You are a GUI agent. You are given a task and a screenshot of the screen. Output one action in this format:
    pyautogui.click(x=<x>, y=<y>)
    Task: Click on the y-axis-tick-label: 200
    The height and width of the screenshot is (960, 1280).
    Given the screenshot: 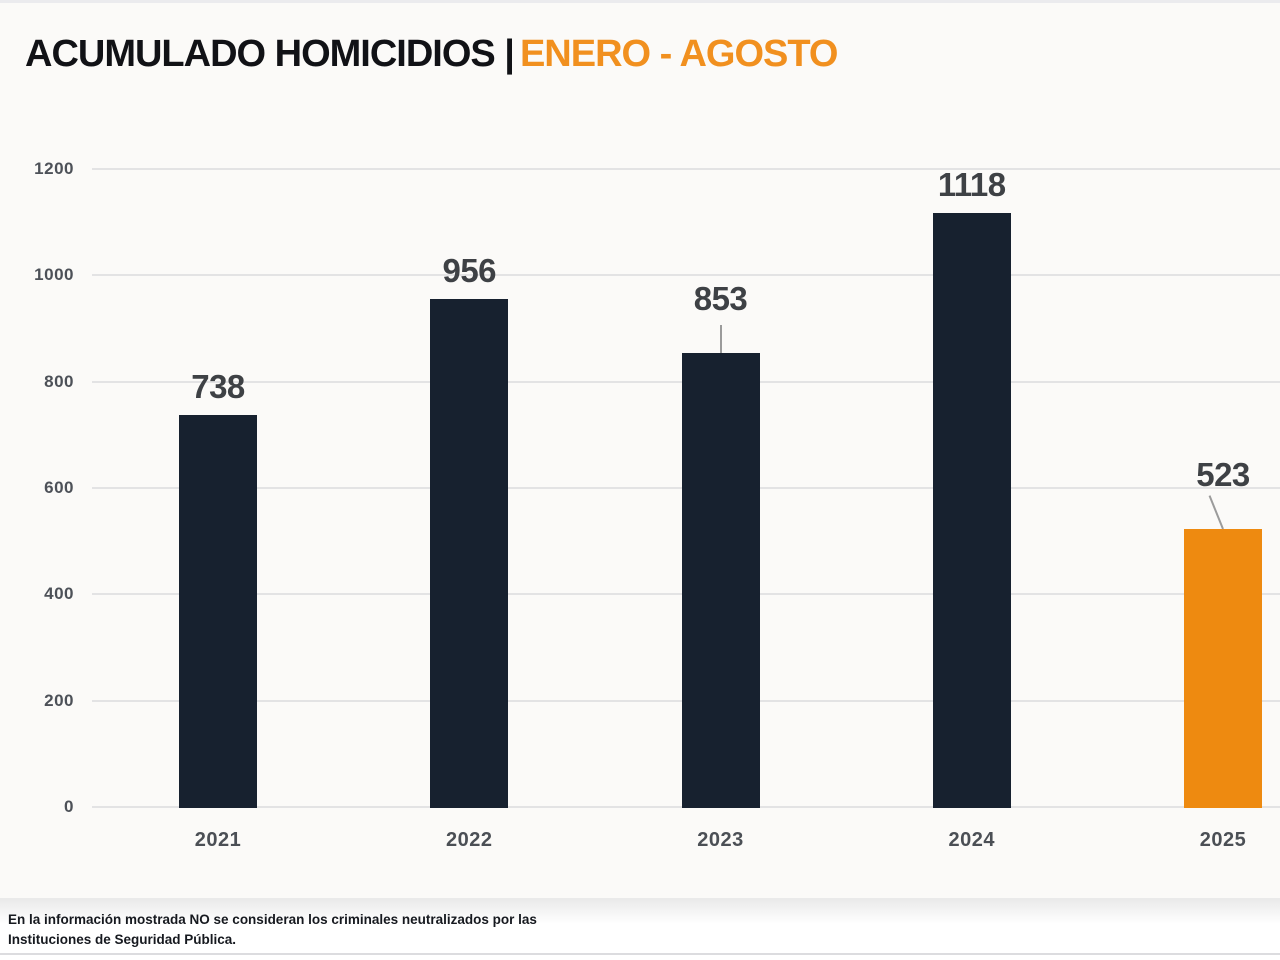 What is the action you would take?
    pyautogui.click(x=59, y=700)
    